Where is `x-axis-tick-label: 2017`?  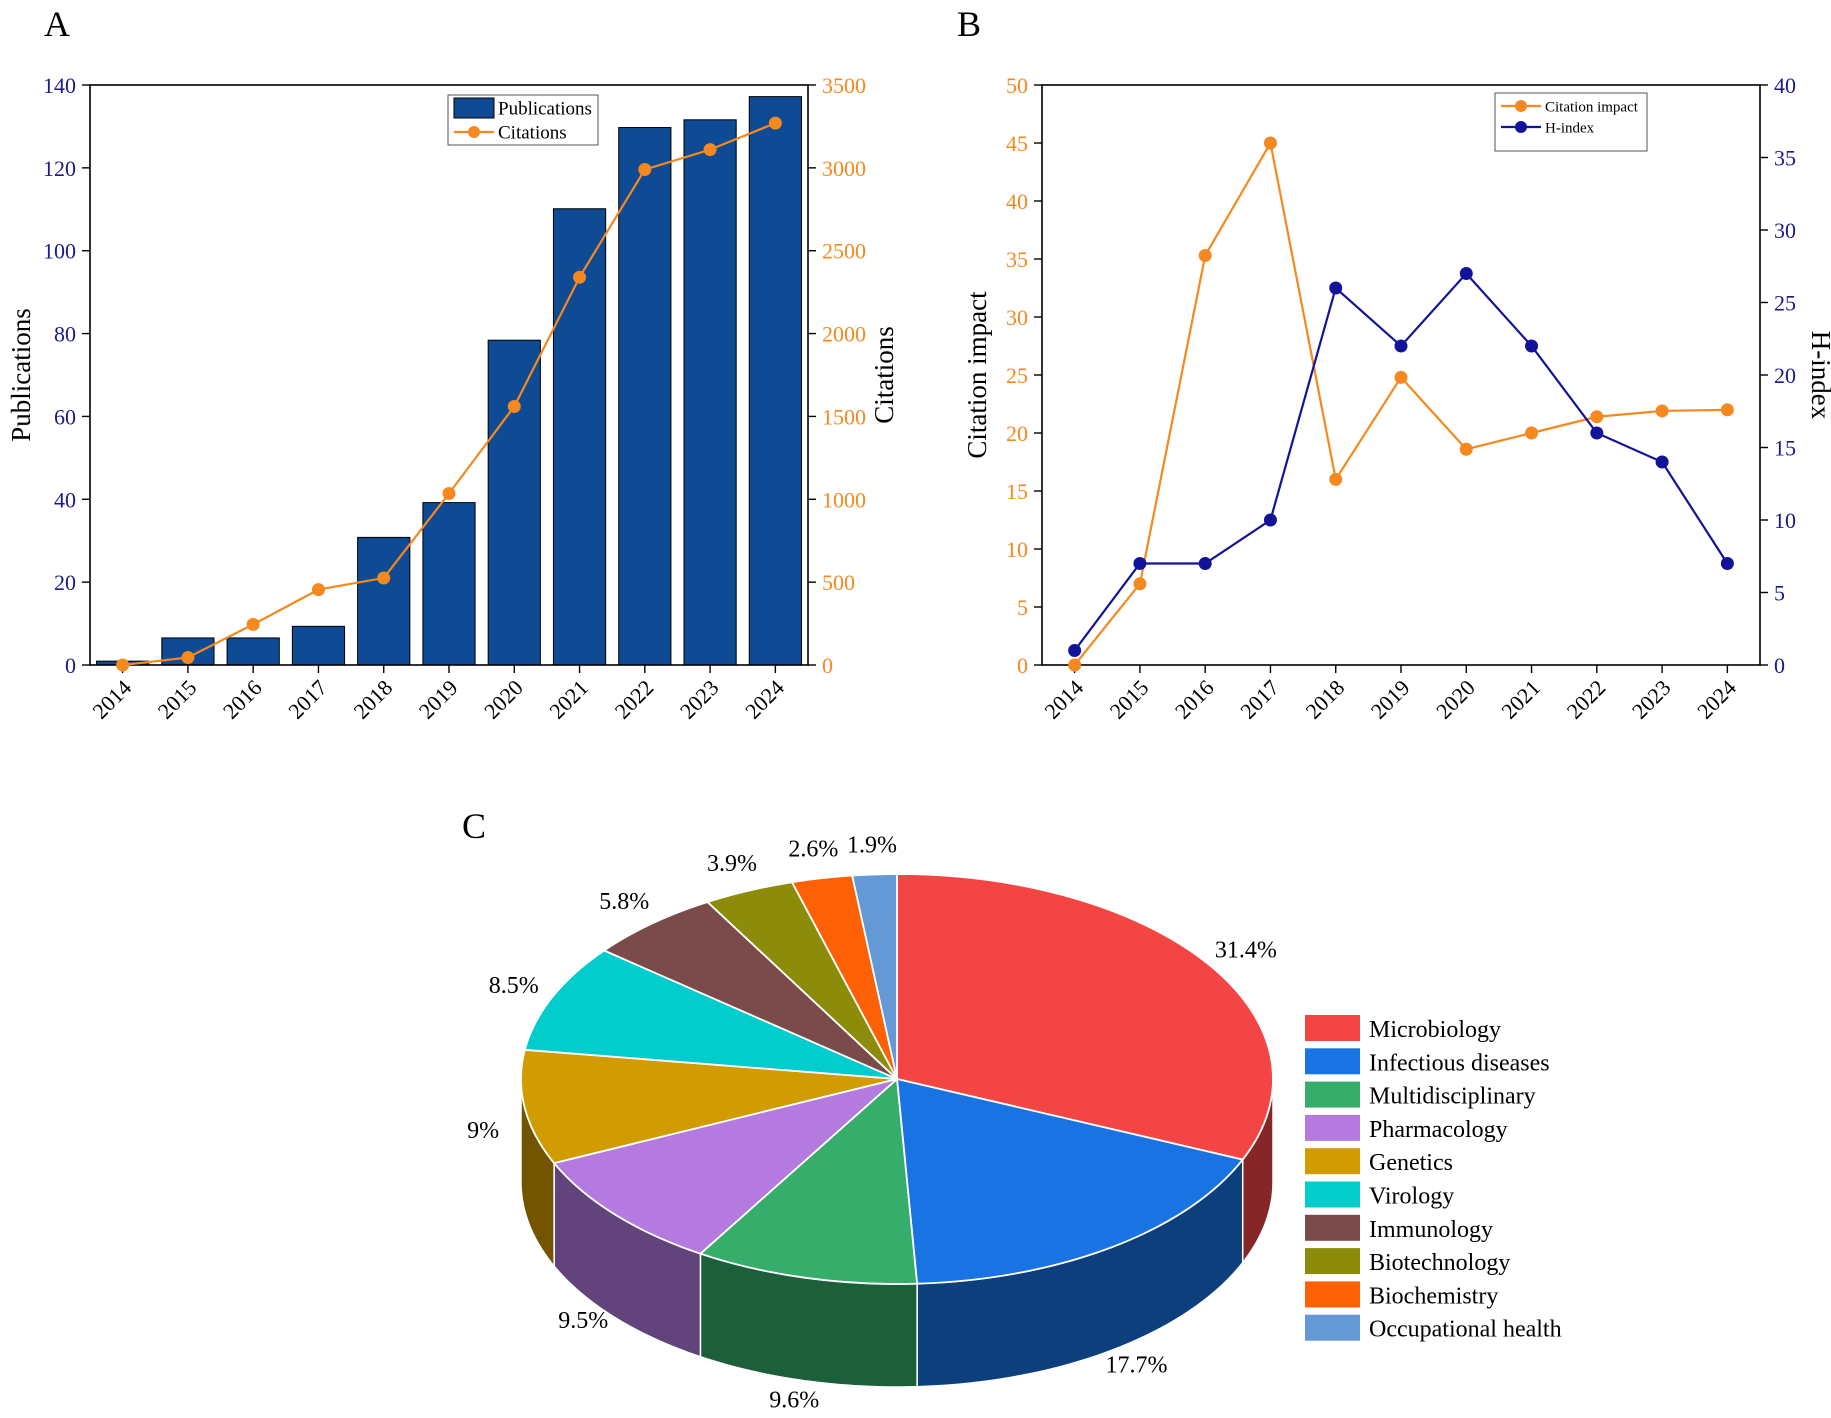
x-axis-tick-label: 2017 is located at coordinates (307, 699).